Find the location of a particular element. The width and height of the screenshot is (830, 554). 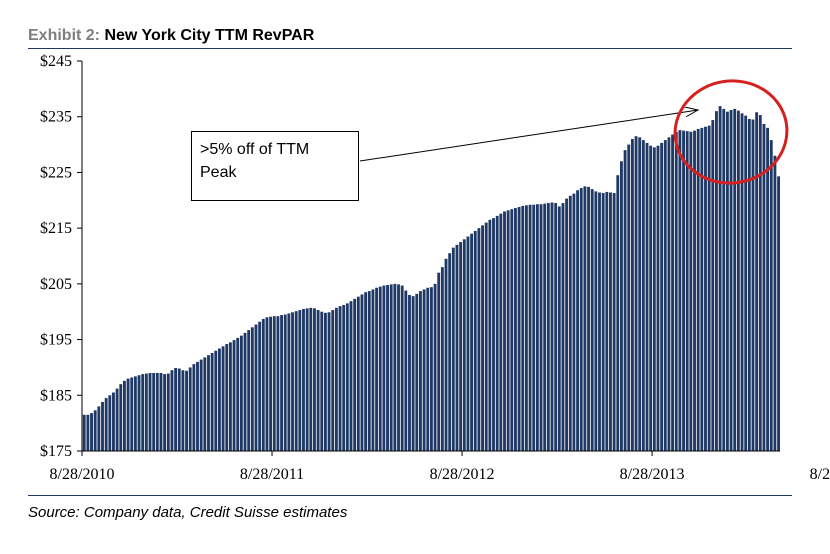

x-tick-label: 8/28/2014 is located at coordinates (820, 474).